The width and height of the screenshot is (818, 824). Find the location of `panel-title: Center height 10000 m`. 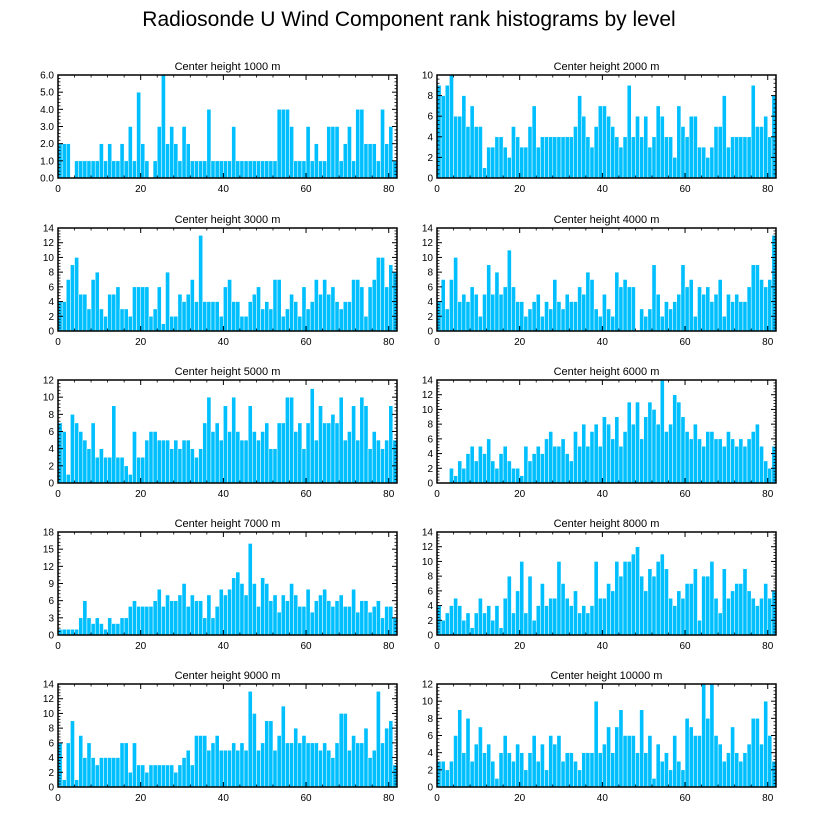

panel-title: Center height 10000 m is located at coordinates (607, 676).